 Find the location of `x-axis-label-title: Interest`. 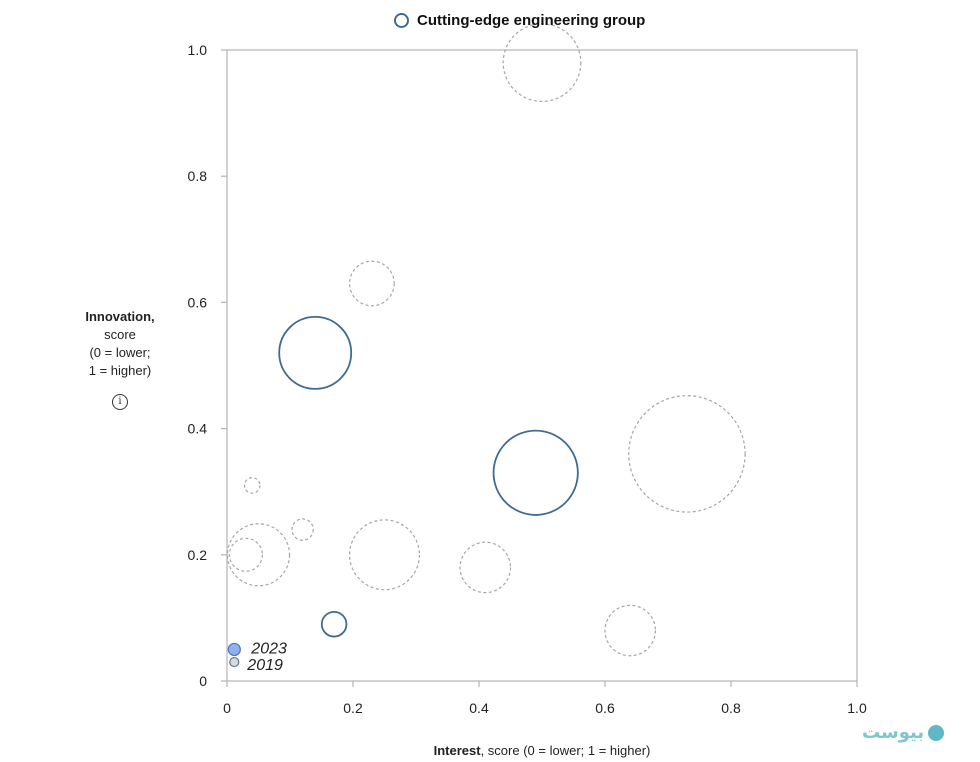

x-axis-label-title: Interest is located at coordinates (457, 750).